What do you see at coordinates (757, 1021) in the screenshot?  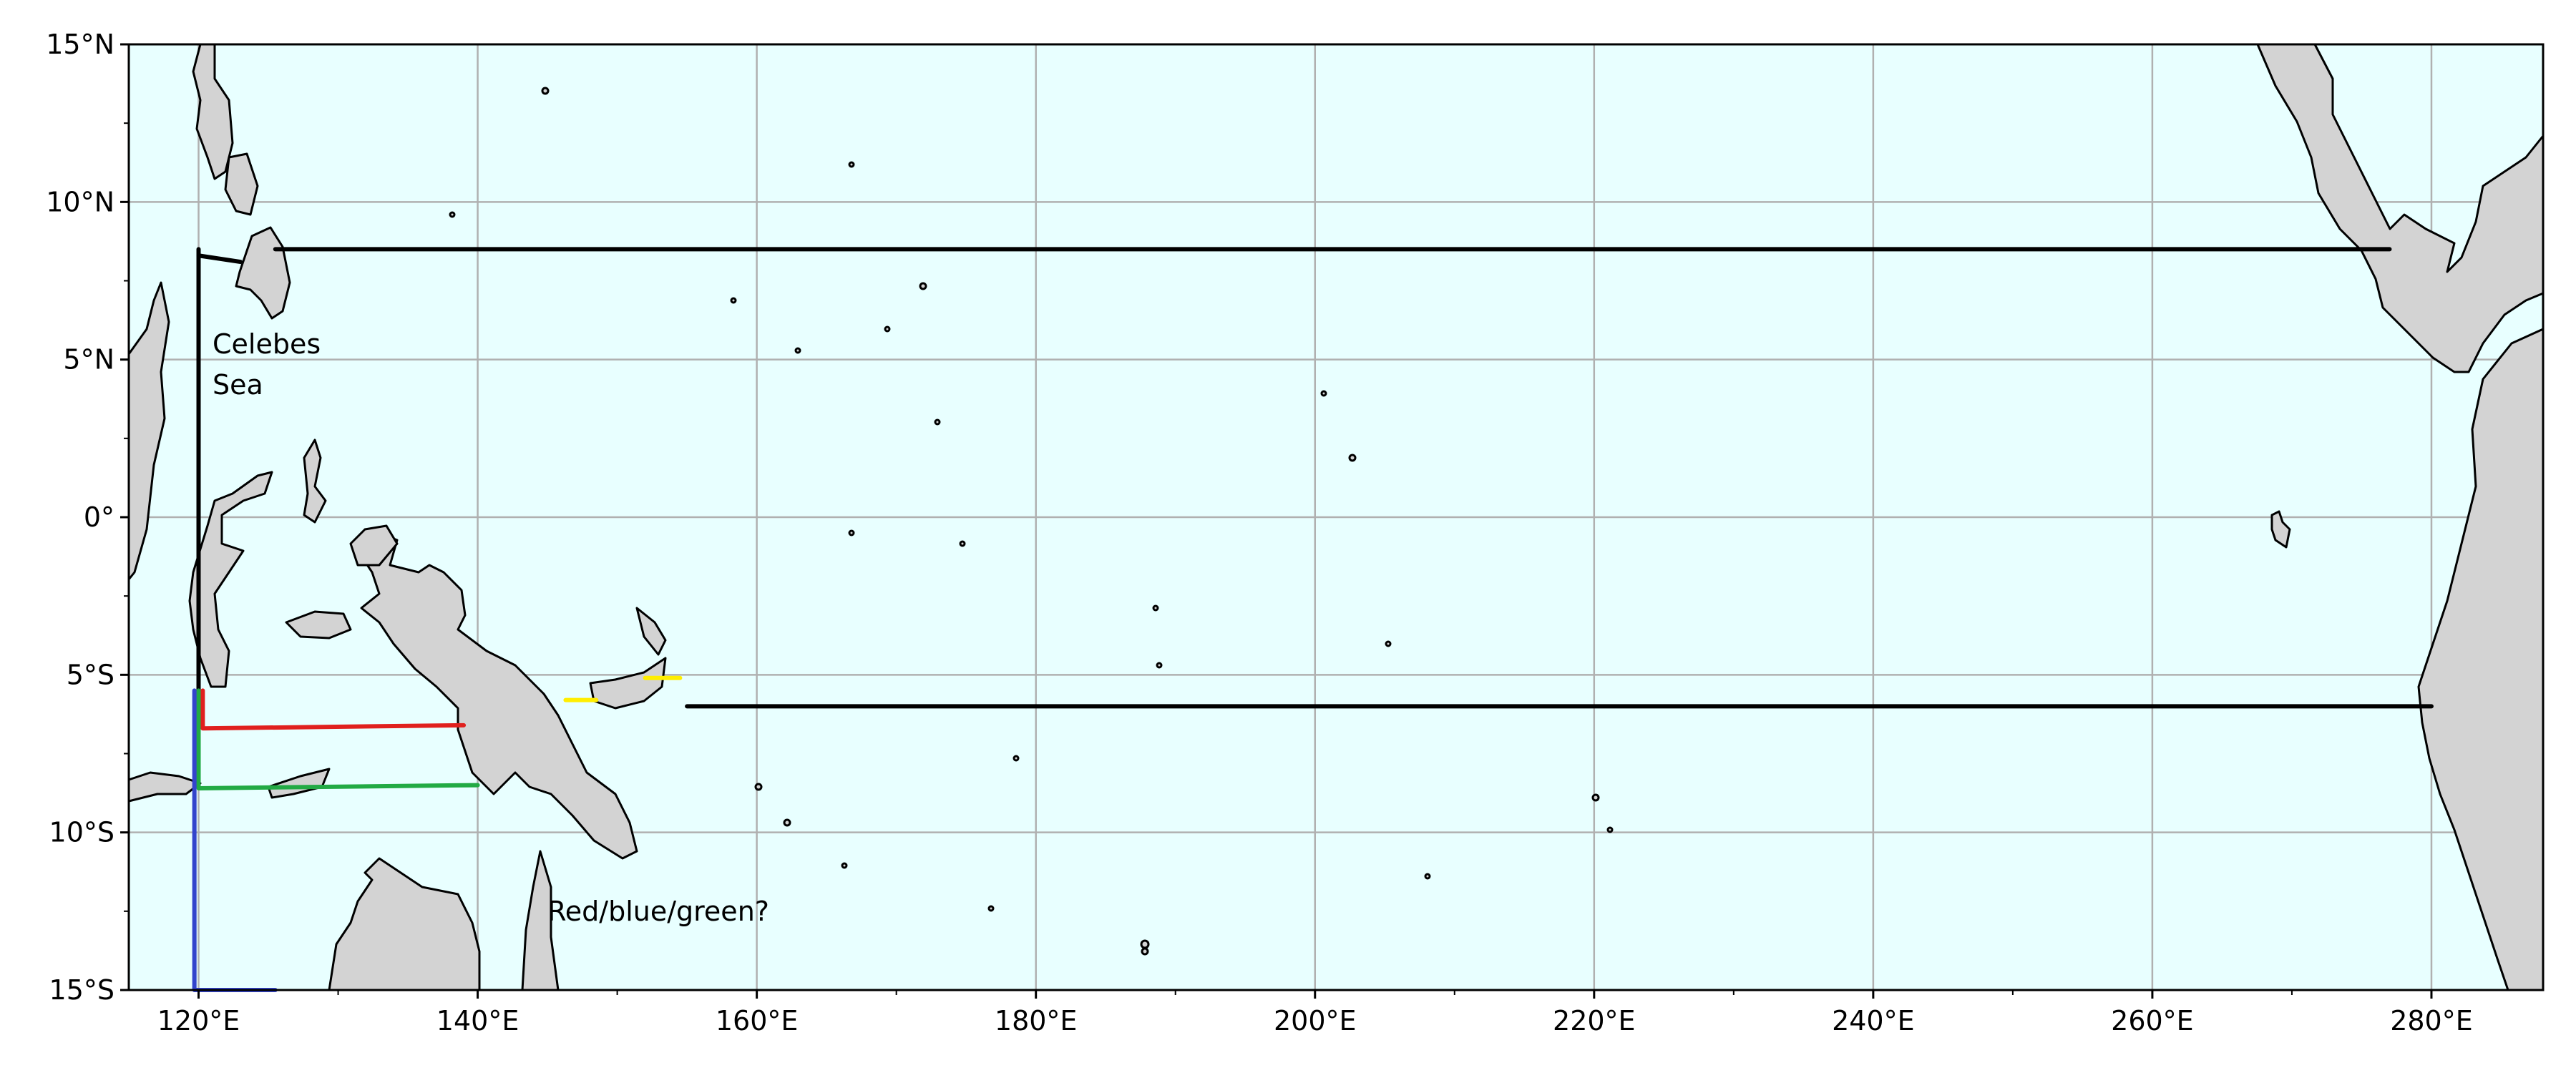 I see `x-tick-label: 160°E` at bounding box center [757, 1021].